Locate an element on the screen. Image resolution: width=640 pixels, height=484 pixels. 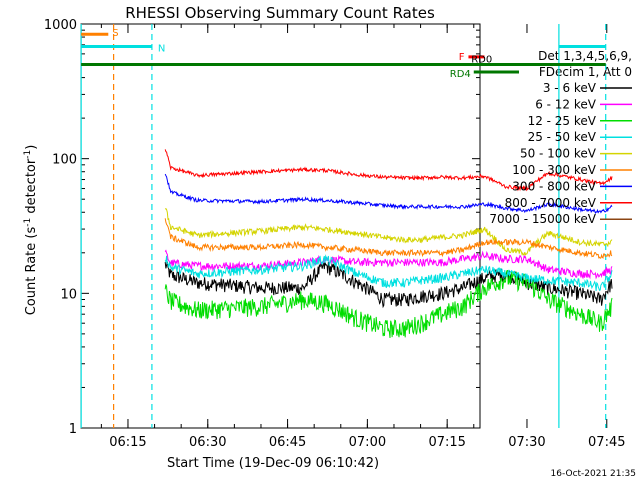
x-tick-label: 07:45 is located at coordinates (606, 442).